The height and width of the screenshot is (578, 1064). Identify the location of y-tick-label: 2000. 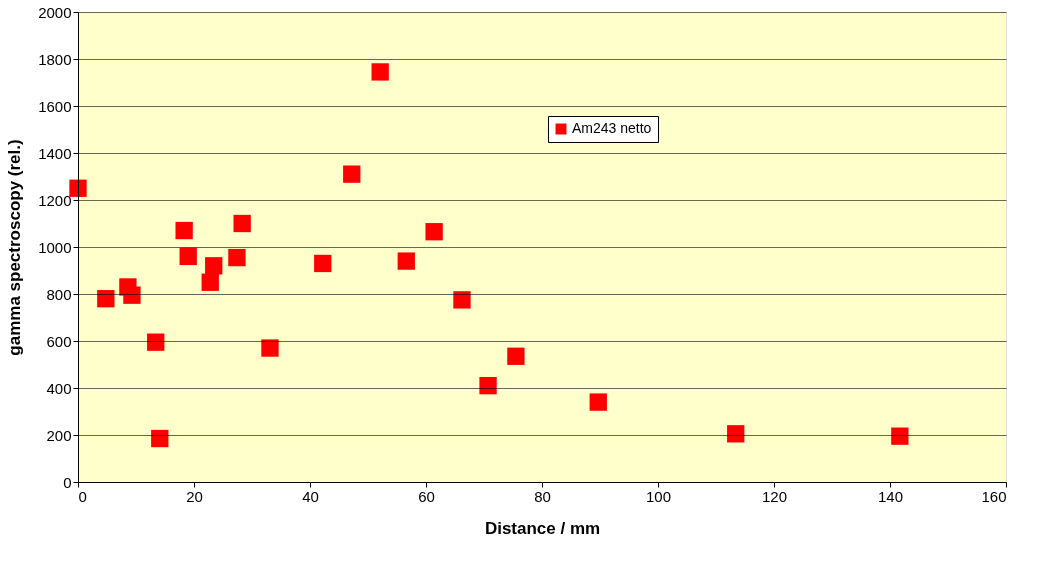
(55, 12).